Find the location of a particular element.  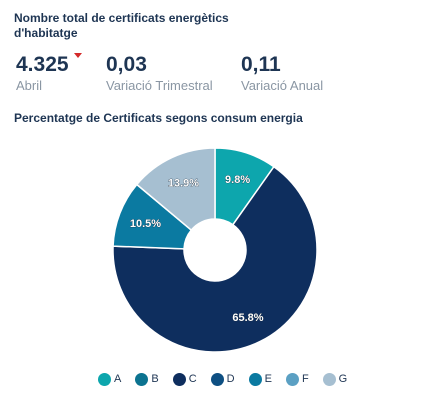

legend-label: B is located at coordinates (155, 379).